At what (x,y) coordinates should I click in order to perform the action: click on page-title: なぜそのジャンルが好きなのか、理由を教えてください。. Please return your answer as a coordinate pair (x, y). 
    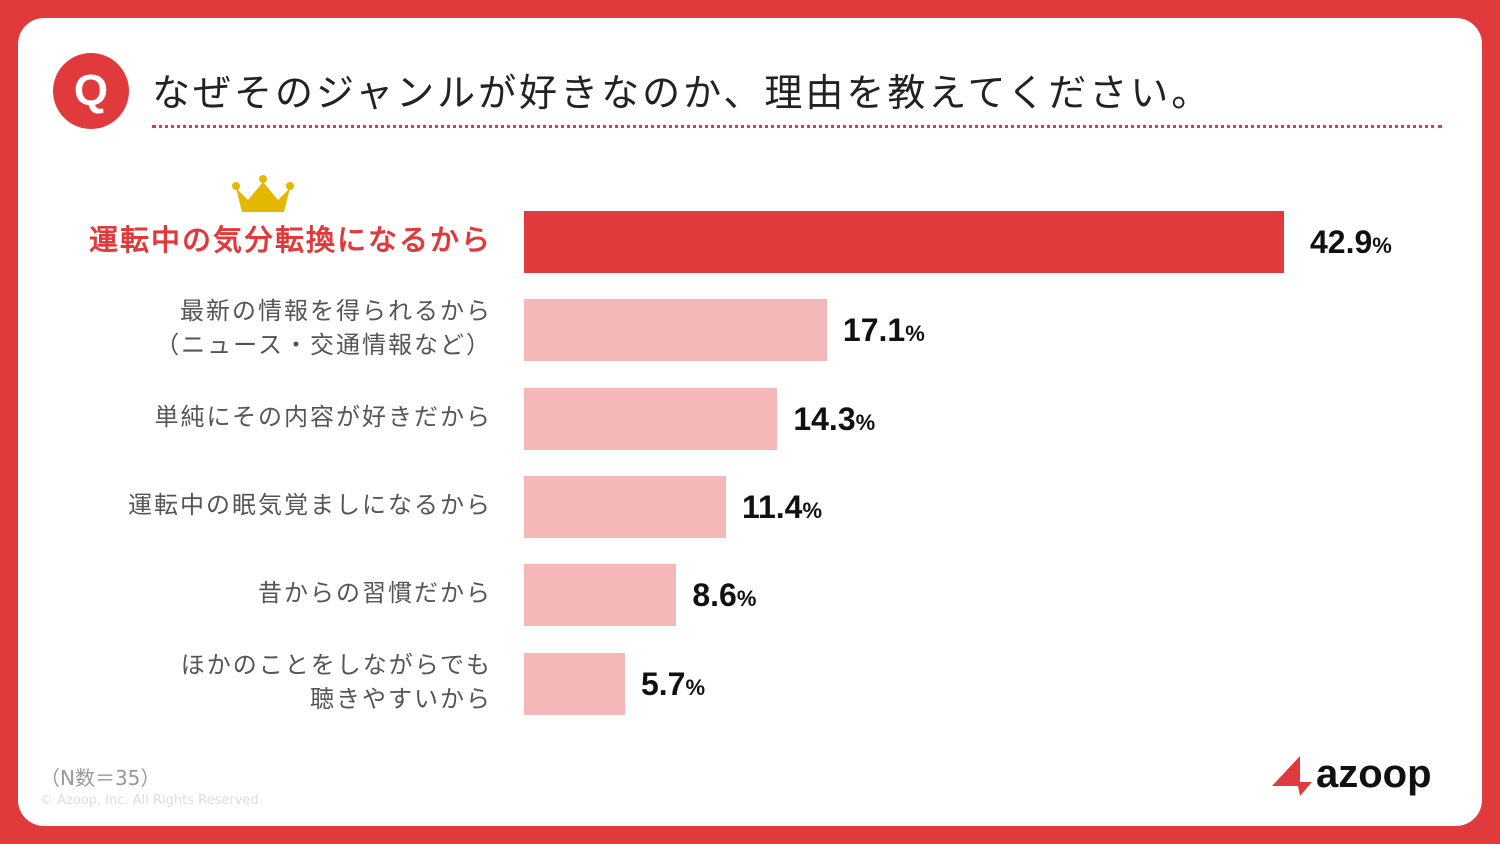
    Looking at the image, I should click on (682, 93).